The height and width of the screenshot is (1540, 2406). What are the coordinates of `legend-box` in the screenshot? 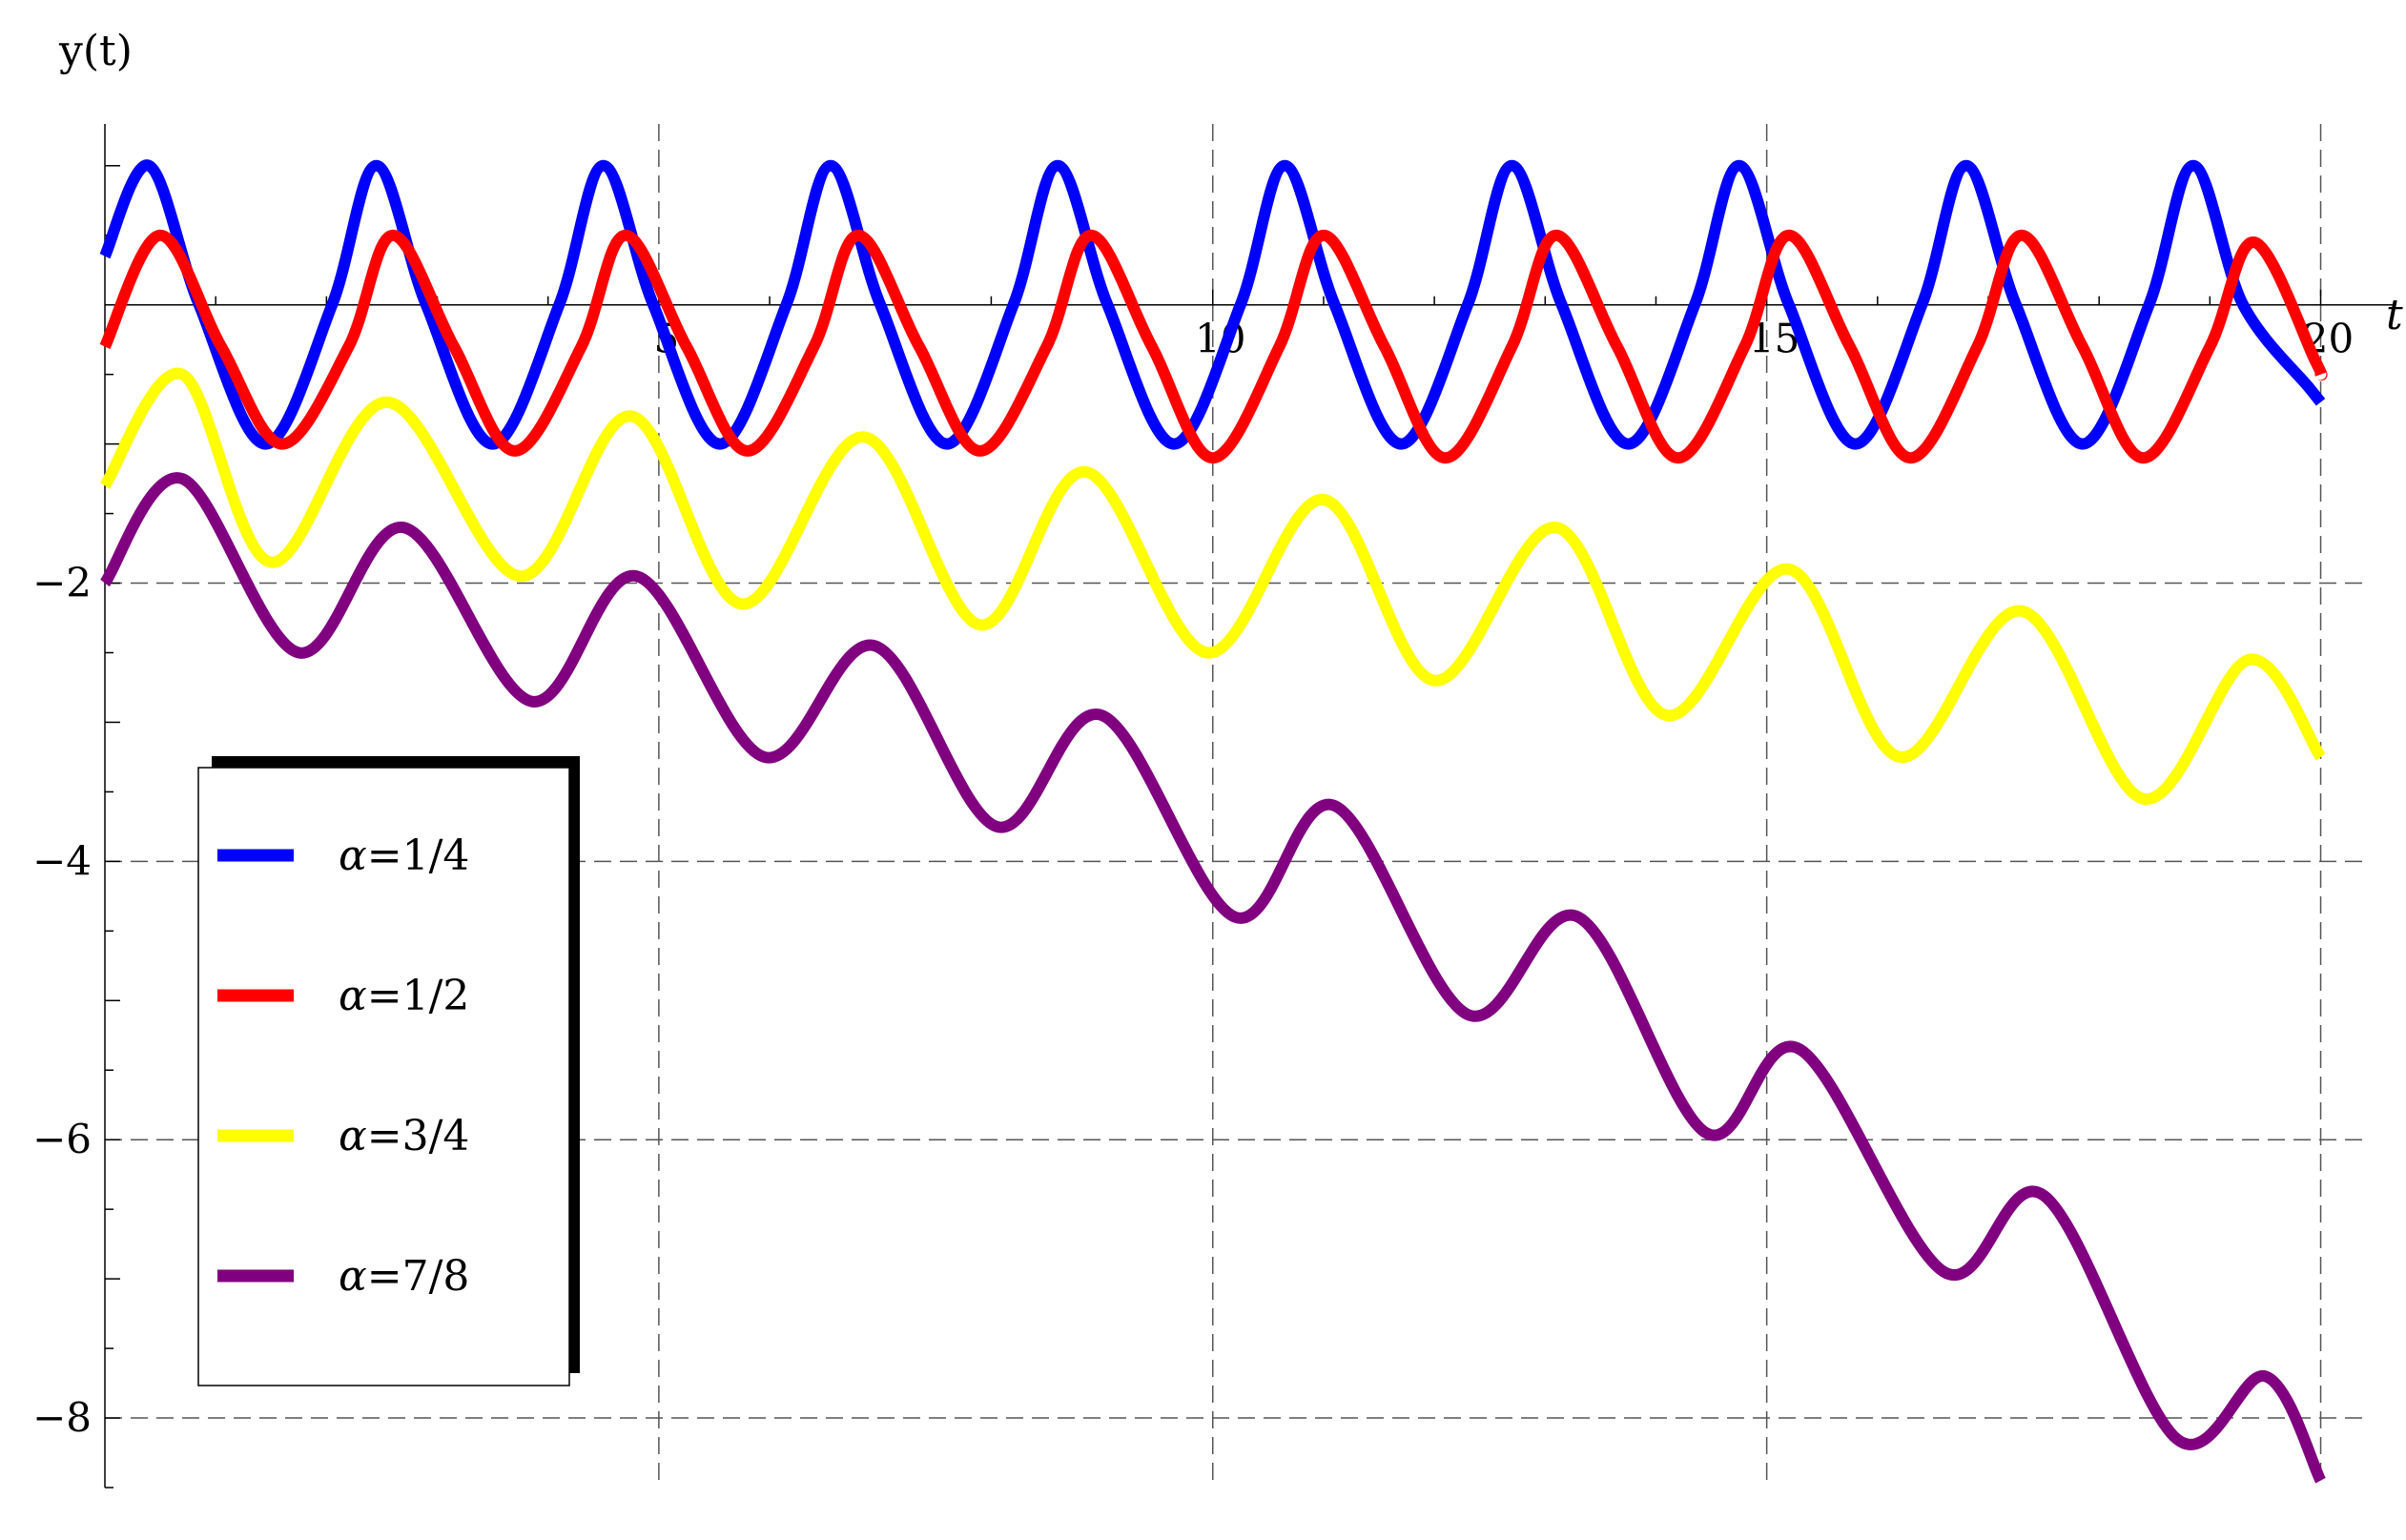 It's located at (383, 1076).